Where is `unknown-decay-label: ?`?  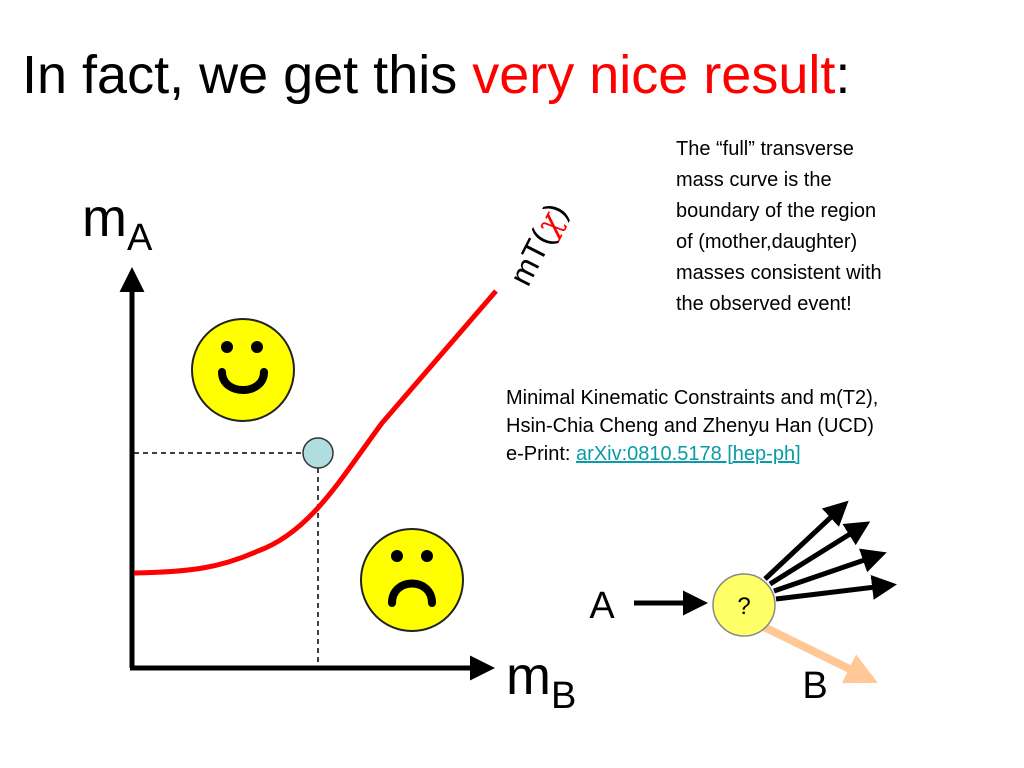
unknown-decay-label: ? is located at coordinates (743, 606).